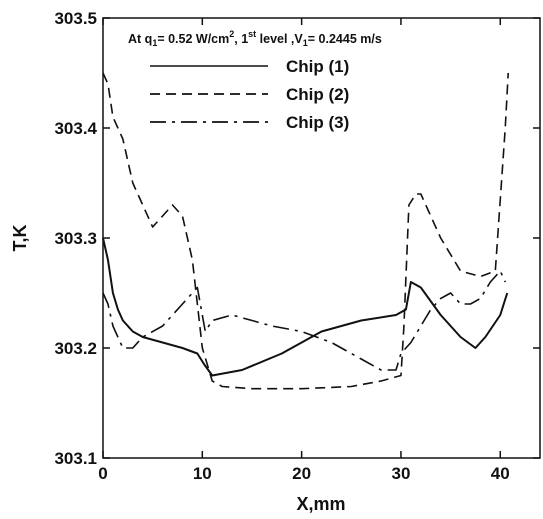 The image size is (543, 519). I want to click on y-tick-label: 303.1, so click(75, 458).